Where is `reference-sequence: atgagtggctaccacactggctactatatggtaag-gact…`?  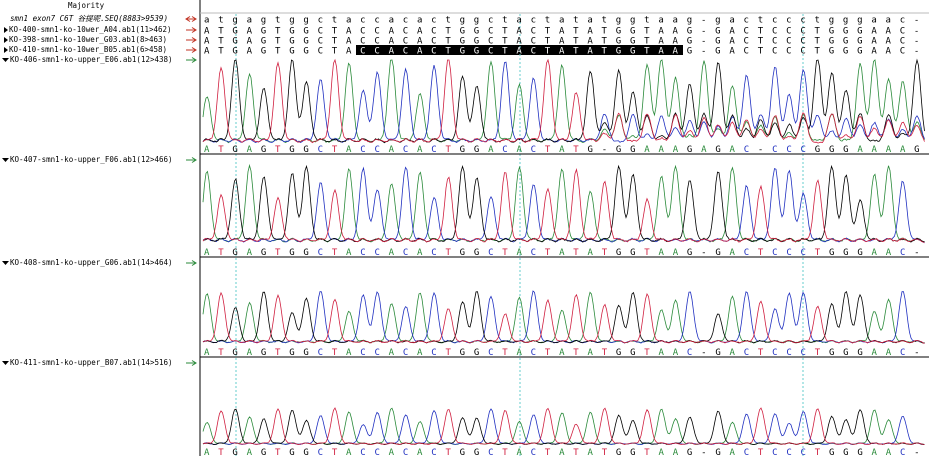
reference-sequence: atgagtggctaccacactggctactatatggtaag-gact… is located at coordinates (566, 21).